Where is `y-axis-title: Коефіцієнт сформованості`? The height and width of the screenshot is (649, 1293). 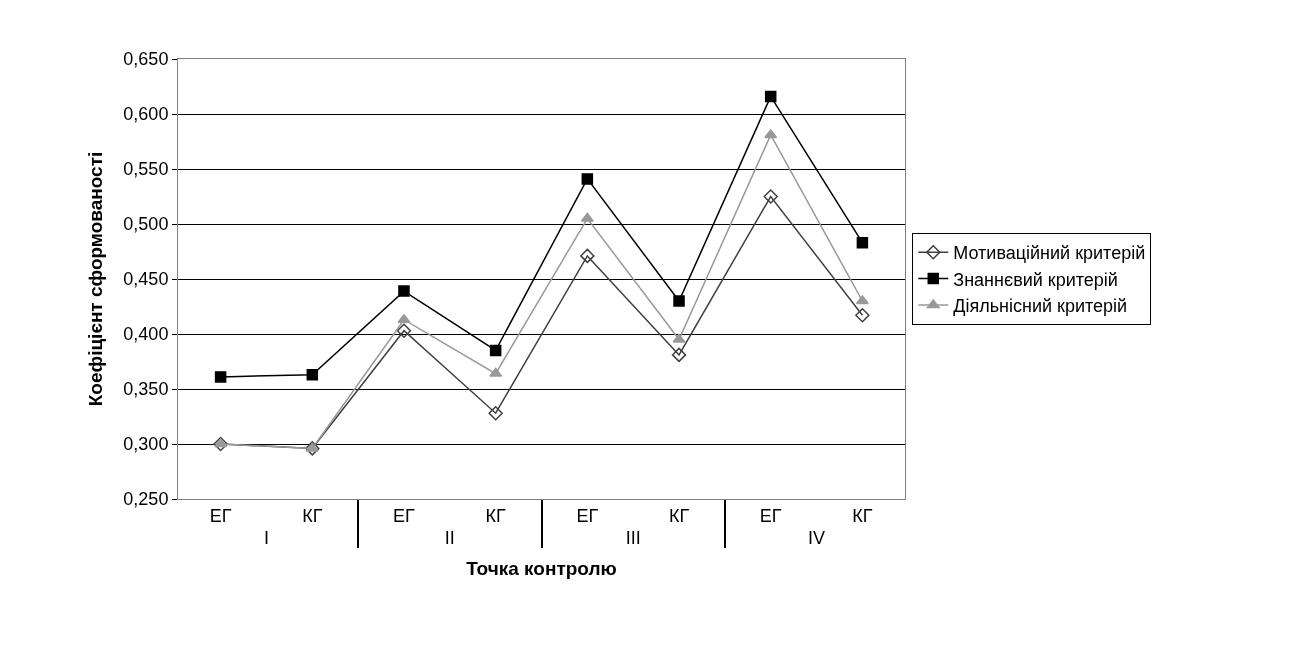
y-axis-title: Коефіцієнт сформованості is located at coordinates (96, 279).